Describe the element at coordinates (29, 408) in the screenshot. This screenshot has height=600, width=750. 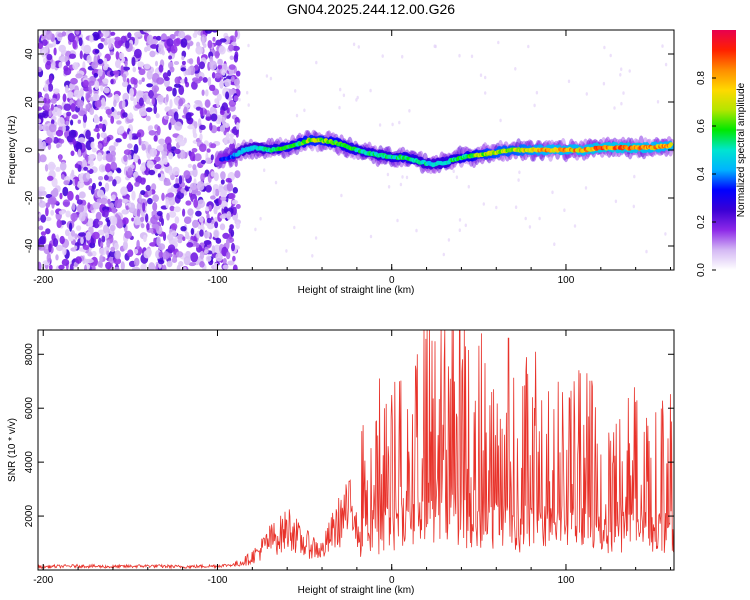
I see `y-tick-label: 6000` at that location.